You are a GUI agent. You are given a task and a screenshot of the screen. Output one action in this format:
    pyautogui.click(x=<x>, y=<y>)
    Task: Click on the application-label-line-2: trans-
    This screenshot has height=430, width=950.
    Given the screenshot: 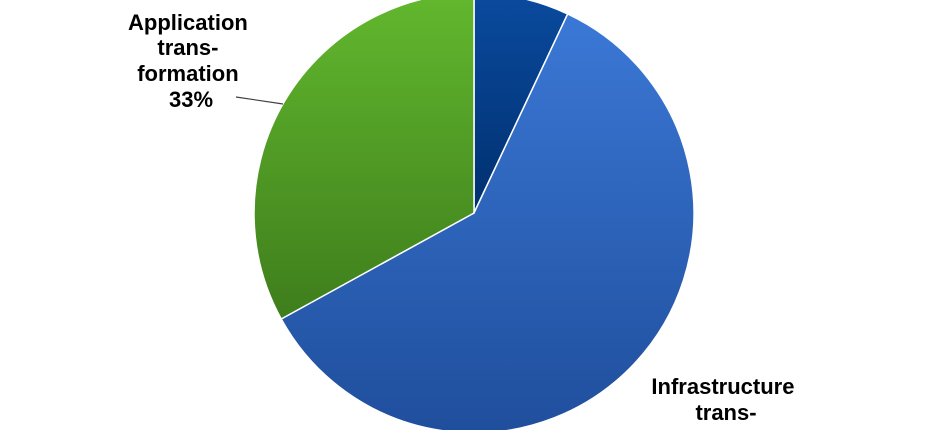 What is the action you would take?
    pyautogui.click(x=187, y=47)
    